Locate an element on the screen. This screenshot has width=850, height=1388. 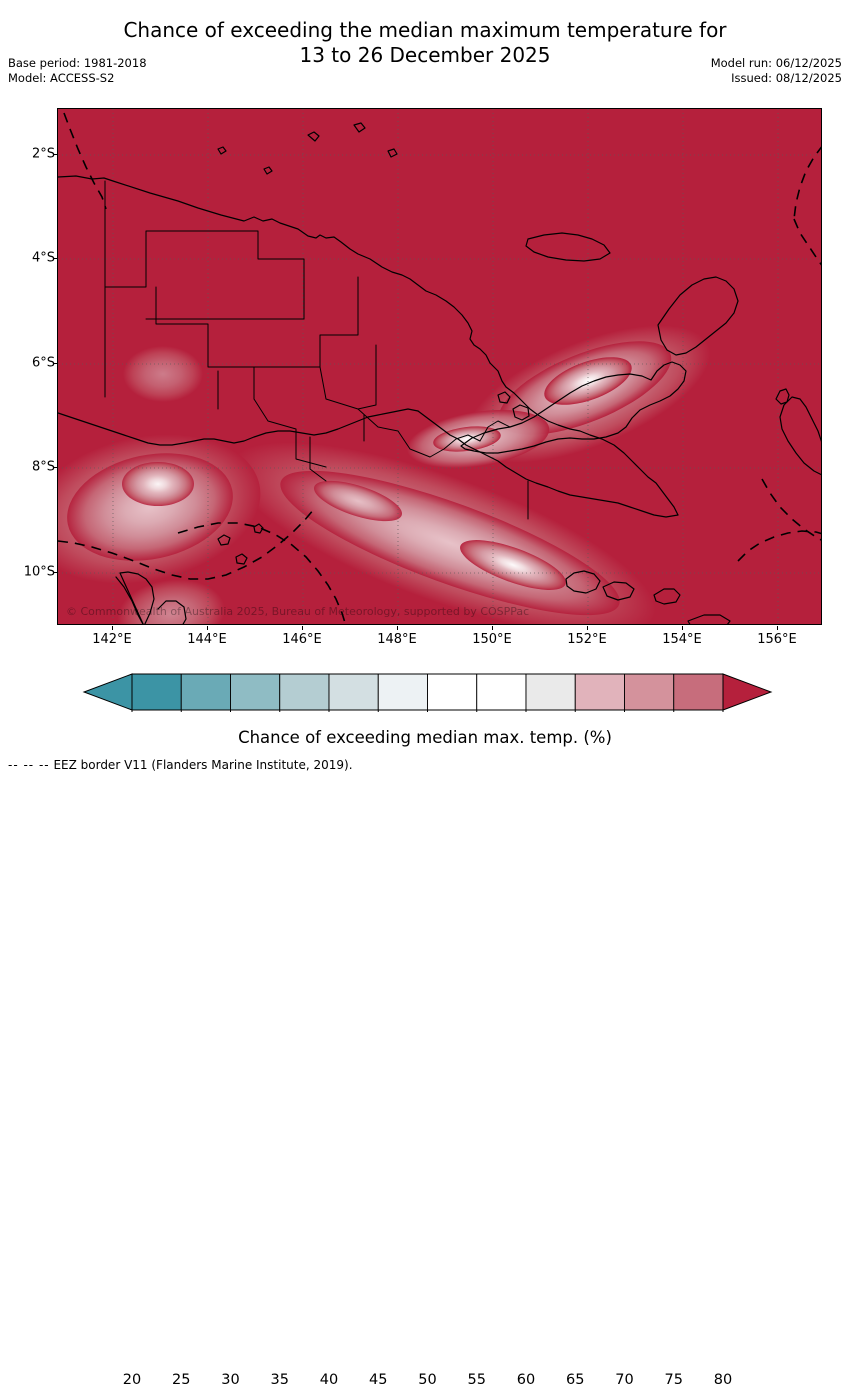
colorbar-tick-label: 40 is located at coordinates (329, 1380).